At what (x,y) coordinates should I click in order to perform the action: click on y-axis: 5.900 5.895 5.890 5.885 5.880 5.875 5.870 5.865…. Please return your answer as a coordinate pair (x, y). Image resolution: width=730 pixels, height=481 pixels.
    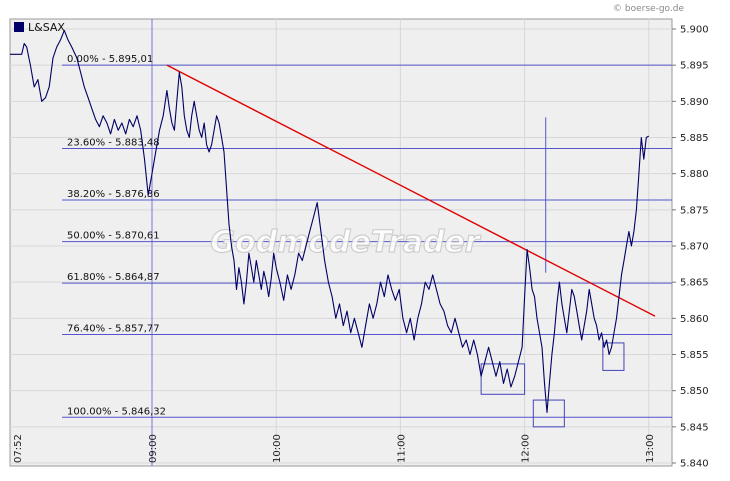
    Looking at the image, I should click on (690, 247).